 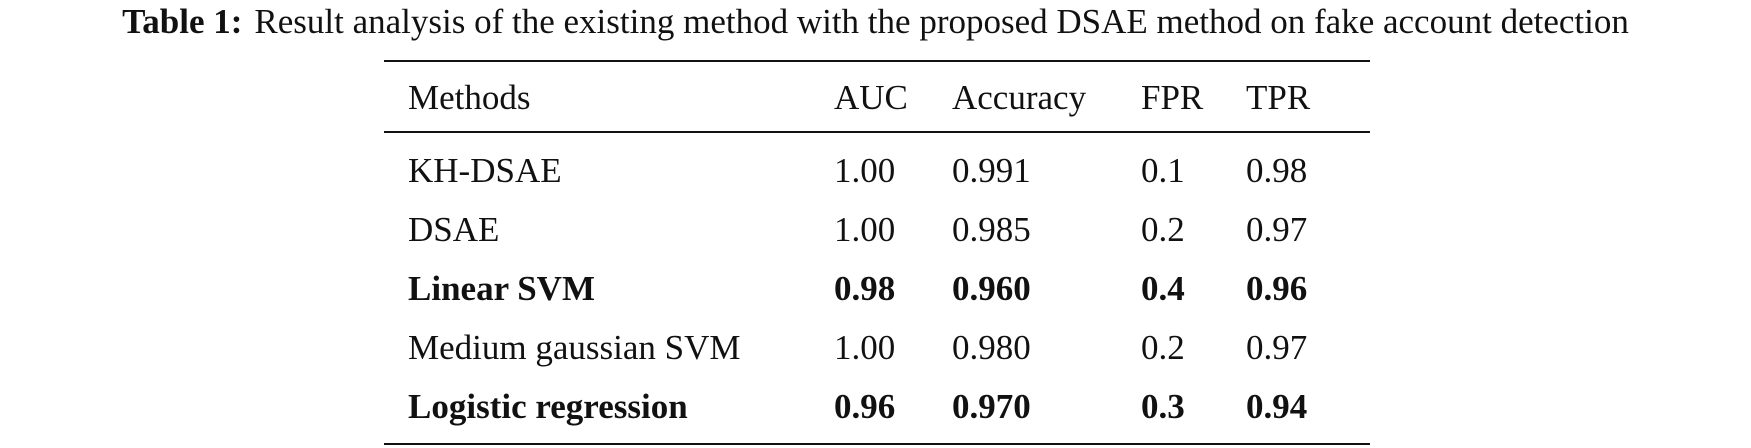 What do you see at coordinates (877, 61) in the screenshot?
I see `top-rule` at bounding box center [877, 61].